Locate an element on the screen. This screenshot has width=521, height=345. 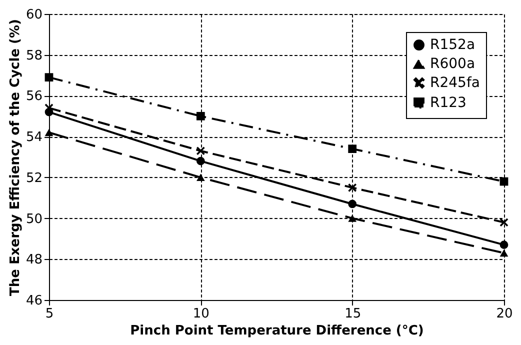
y-tick-label: 50 is located at coordinates (34, 219).